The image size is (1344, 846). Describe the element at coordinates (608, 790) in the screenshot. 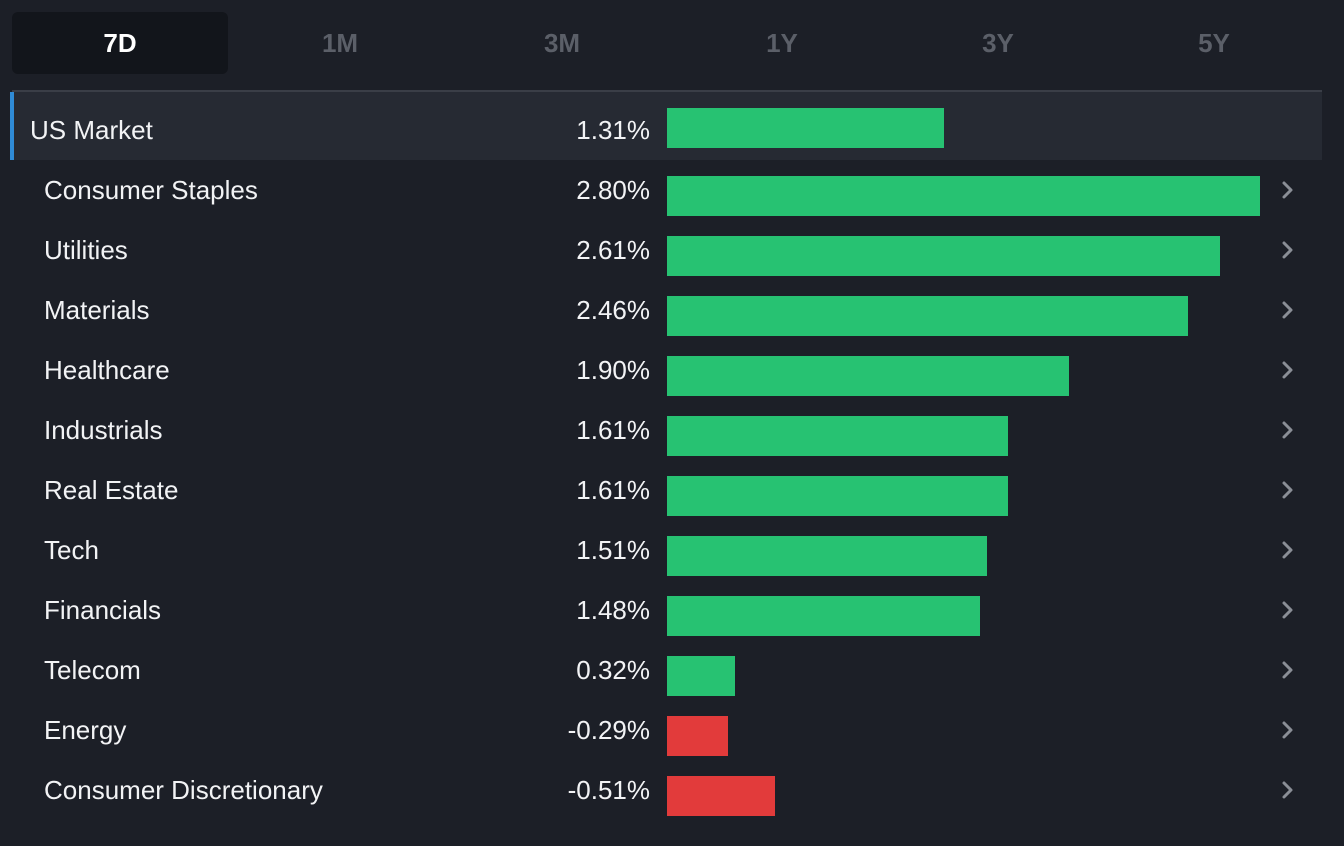

I see `bar-value-label: -0.51%` at that location.